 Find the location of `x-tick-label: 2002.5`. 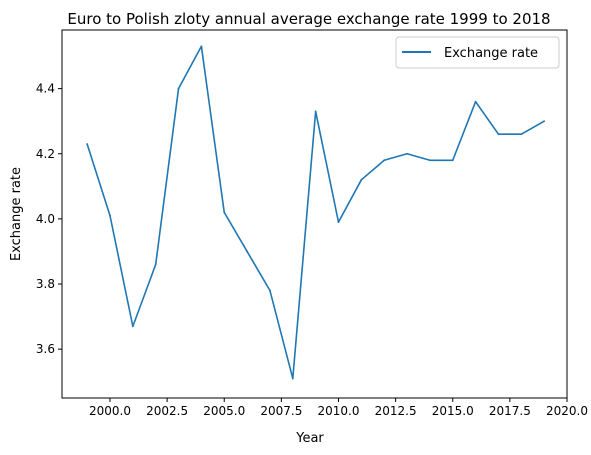

x-tick-label: 2002.5 is located at coordinates (167, 411).